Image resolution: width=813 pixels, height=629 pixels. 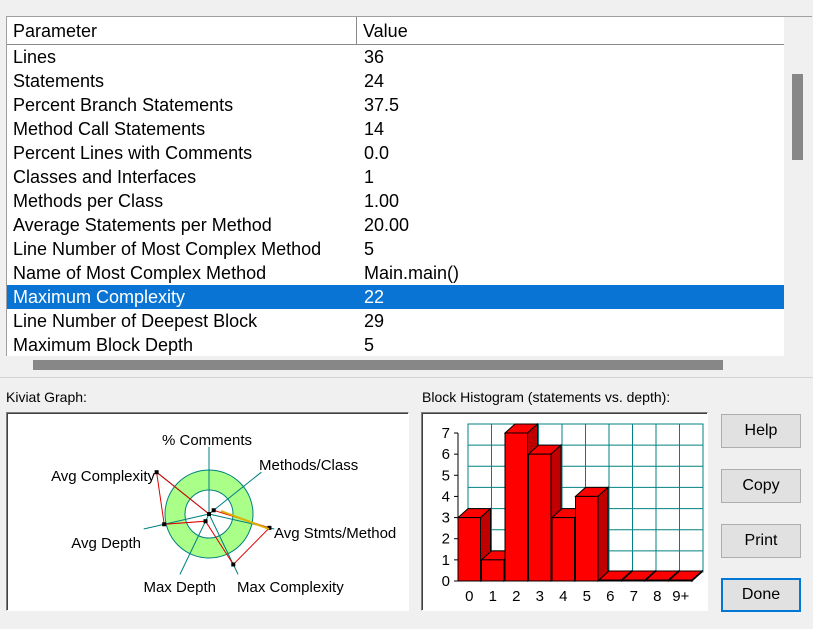 I want to click on table-row: Method Call Statements 14, so click(x=396, y=129).